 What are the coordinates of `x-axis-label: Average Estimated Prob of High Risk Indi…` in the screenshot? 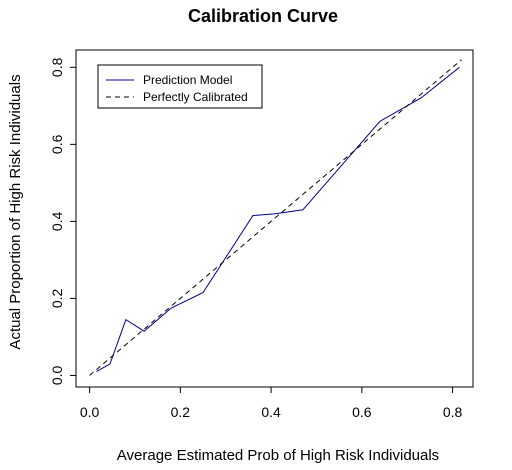 It's located at (278, 455).